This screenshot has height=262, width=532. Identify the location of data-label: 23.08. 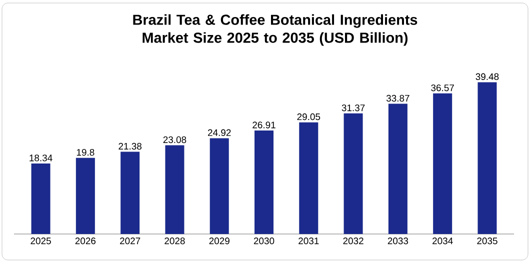
(174, 140).